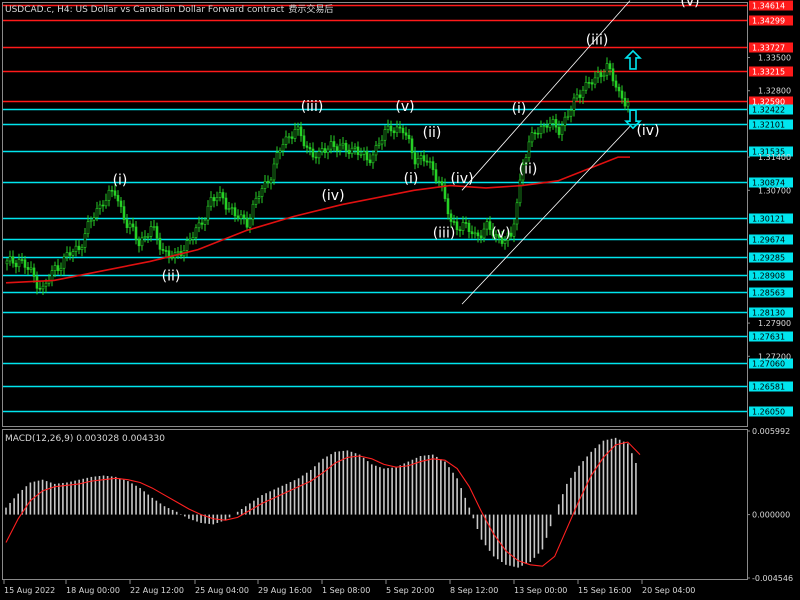 This screenshot has height=600, width=800. Describe the element at coordinates (689, 4) in the screenshot. I see `wave-label: (v)` at that location.